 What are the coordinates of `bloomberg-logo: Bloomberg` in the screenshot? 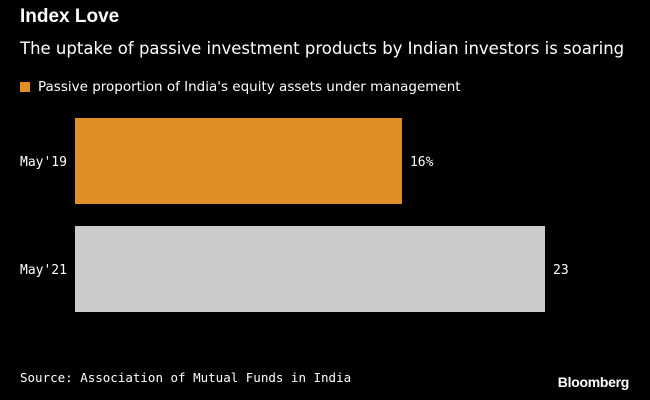 It's located at (593, 382).